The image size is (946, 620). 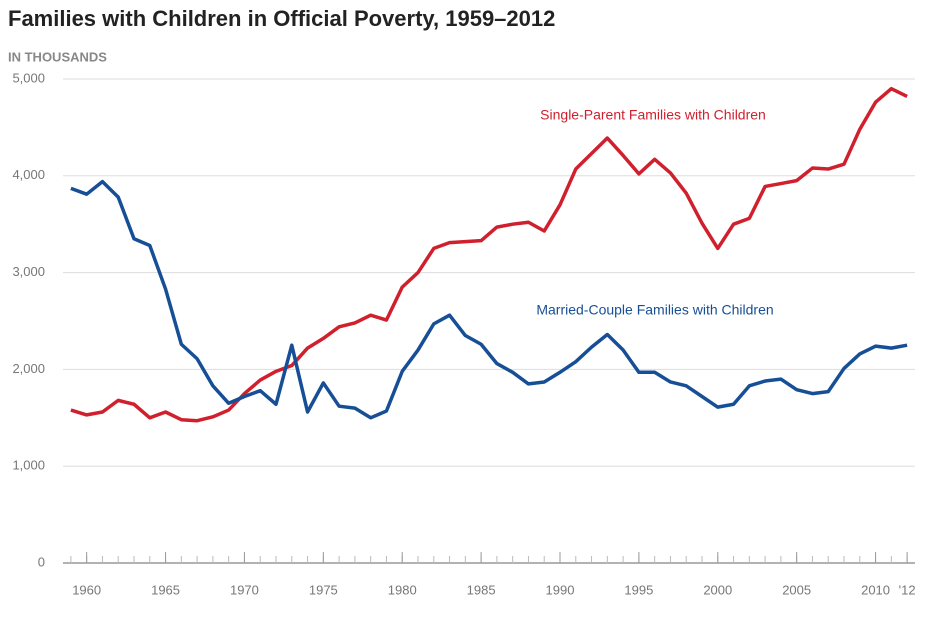 What do you see at coordinates (796, 589) in the screenshot?
I see `x-tick-label: 2005` at bounding box center [796, 589].